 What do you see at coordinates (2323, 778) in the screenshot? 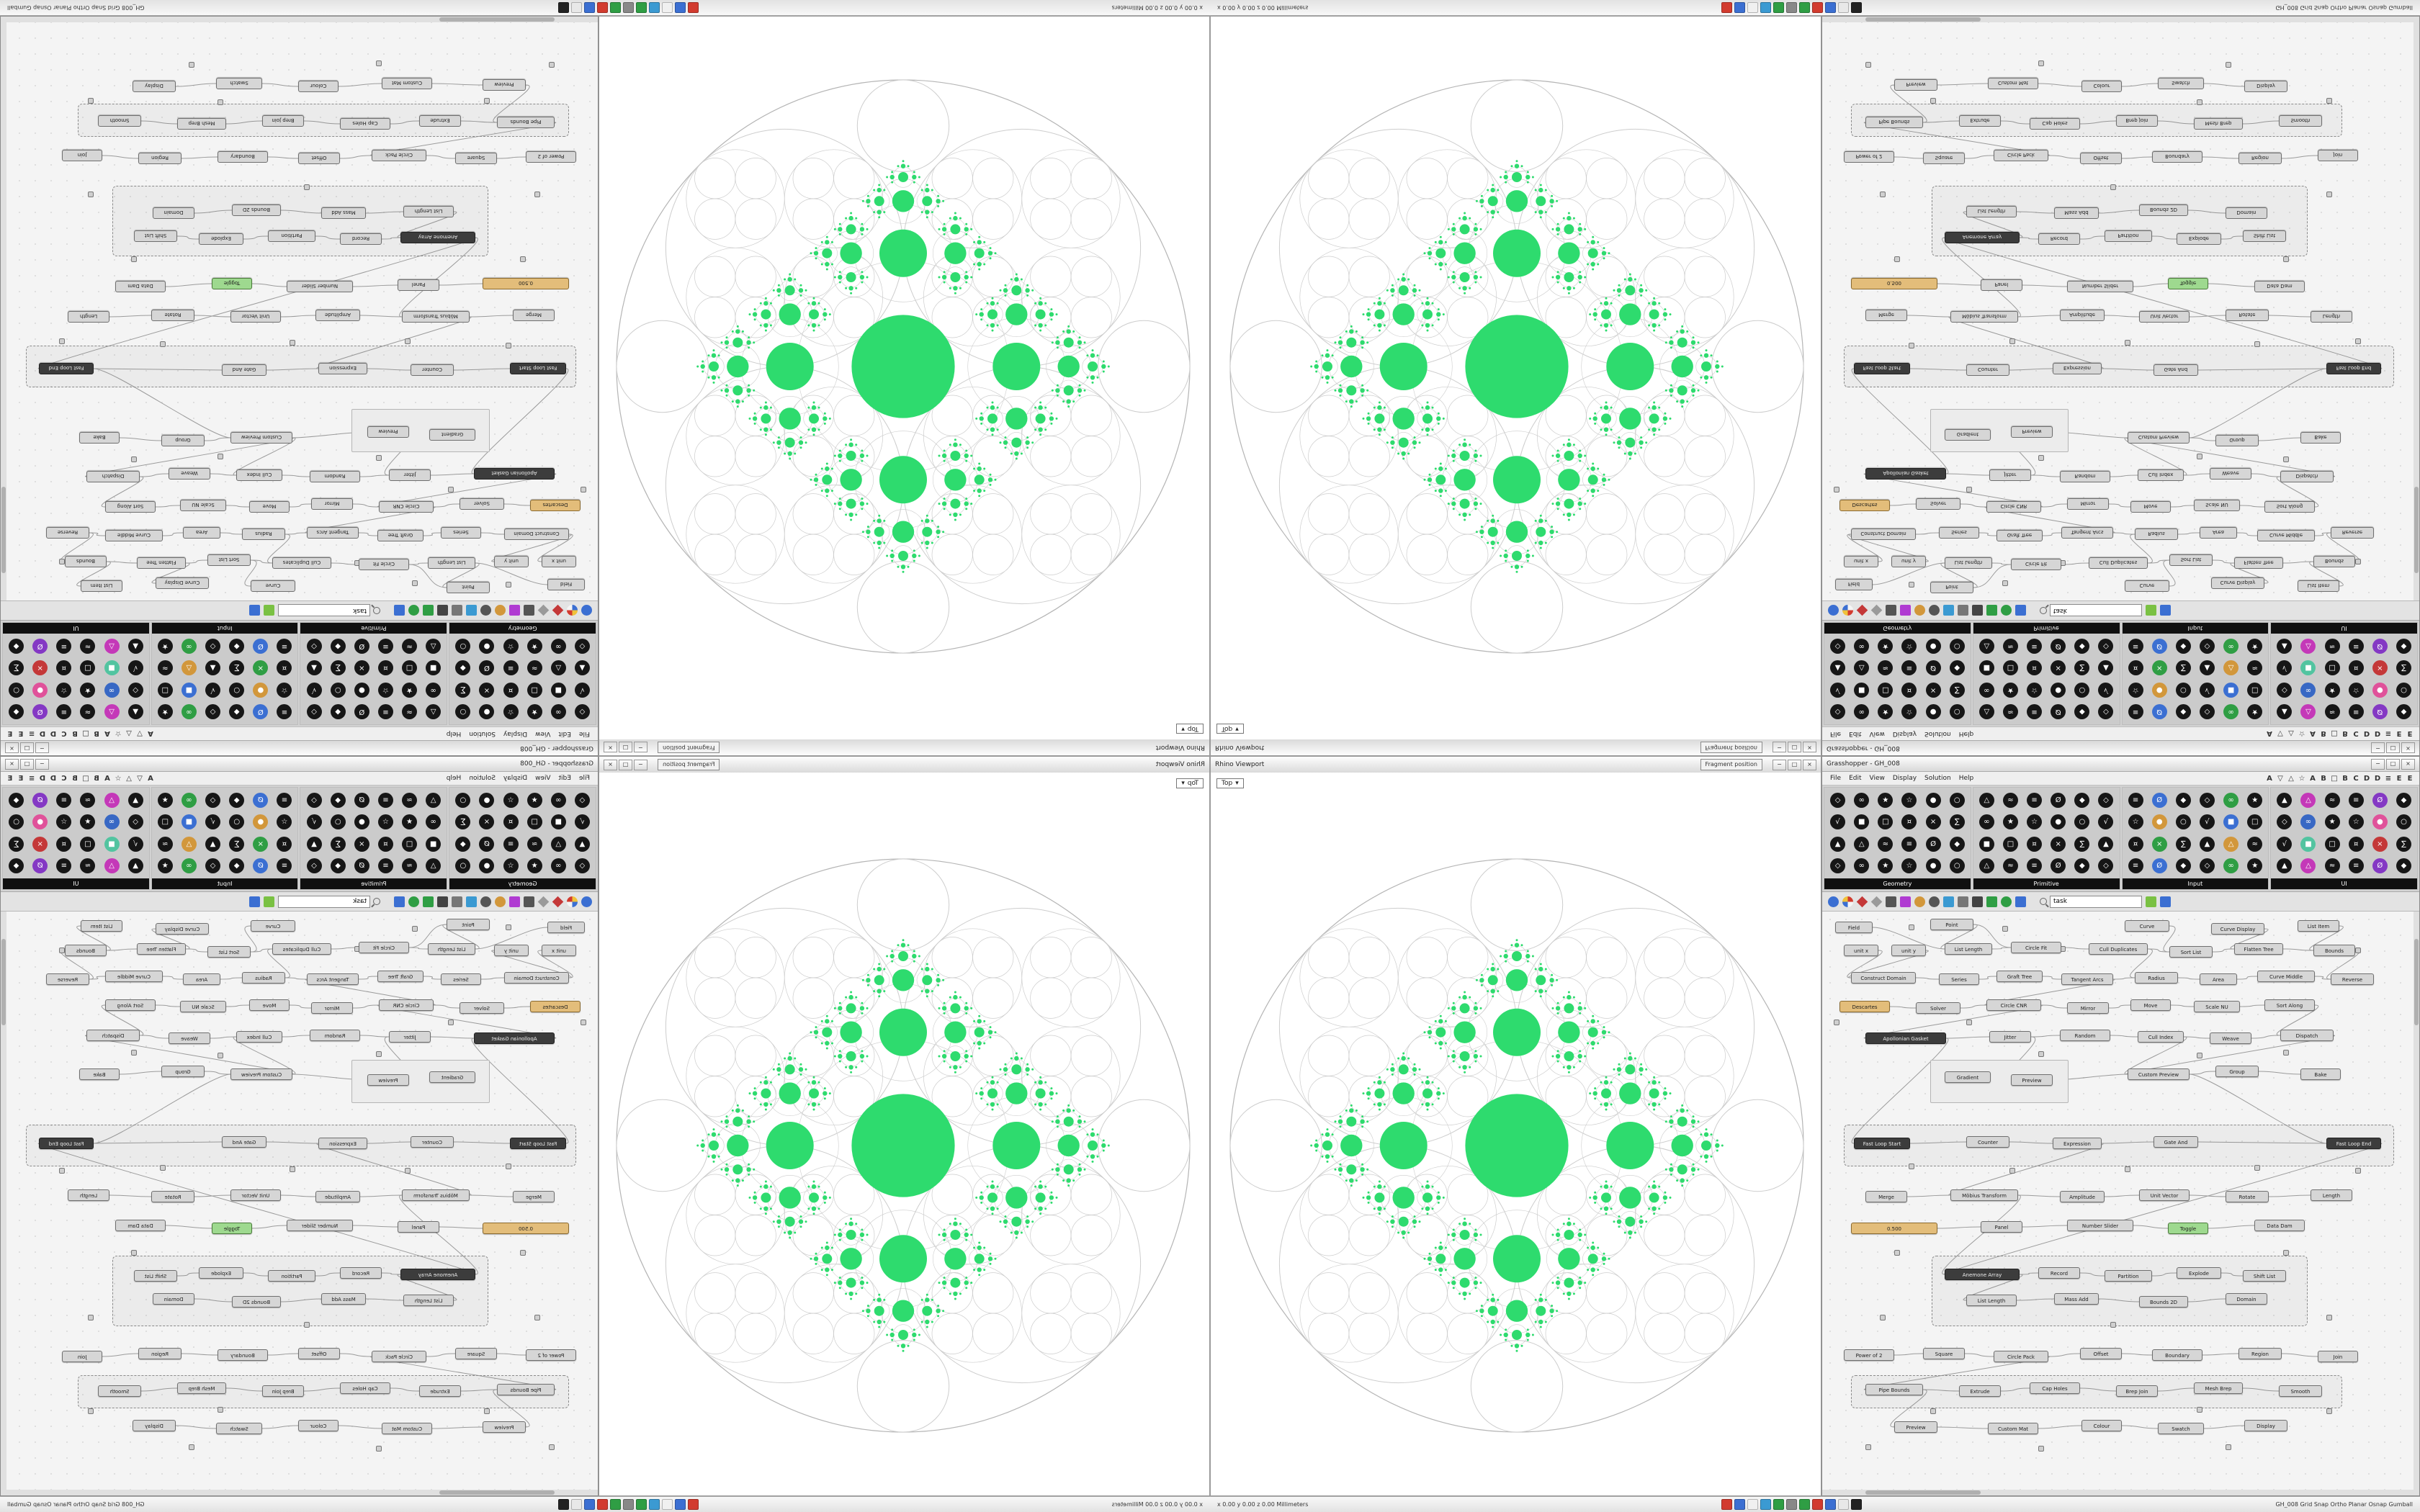
I see `quick-button: B` at bounding box center [2323, 778].